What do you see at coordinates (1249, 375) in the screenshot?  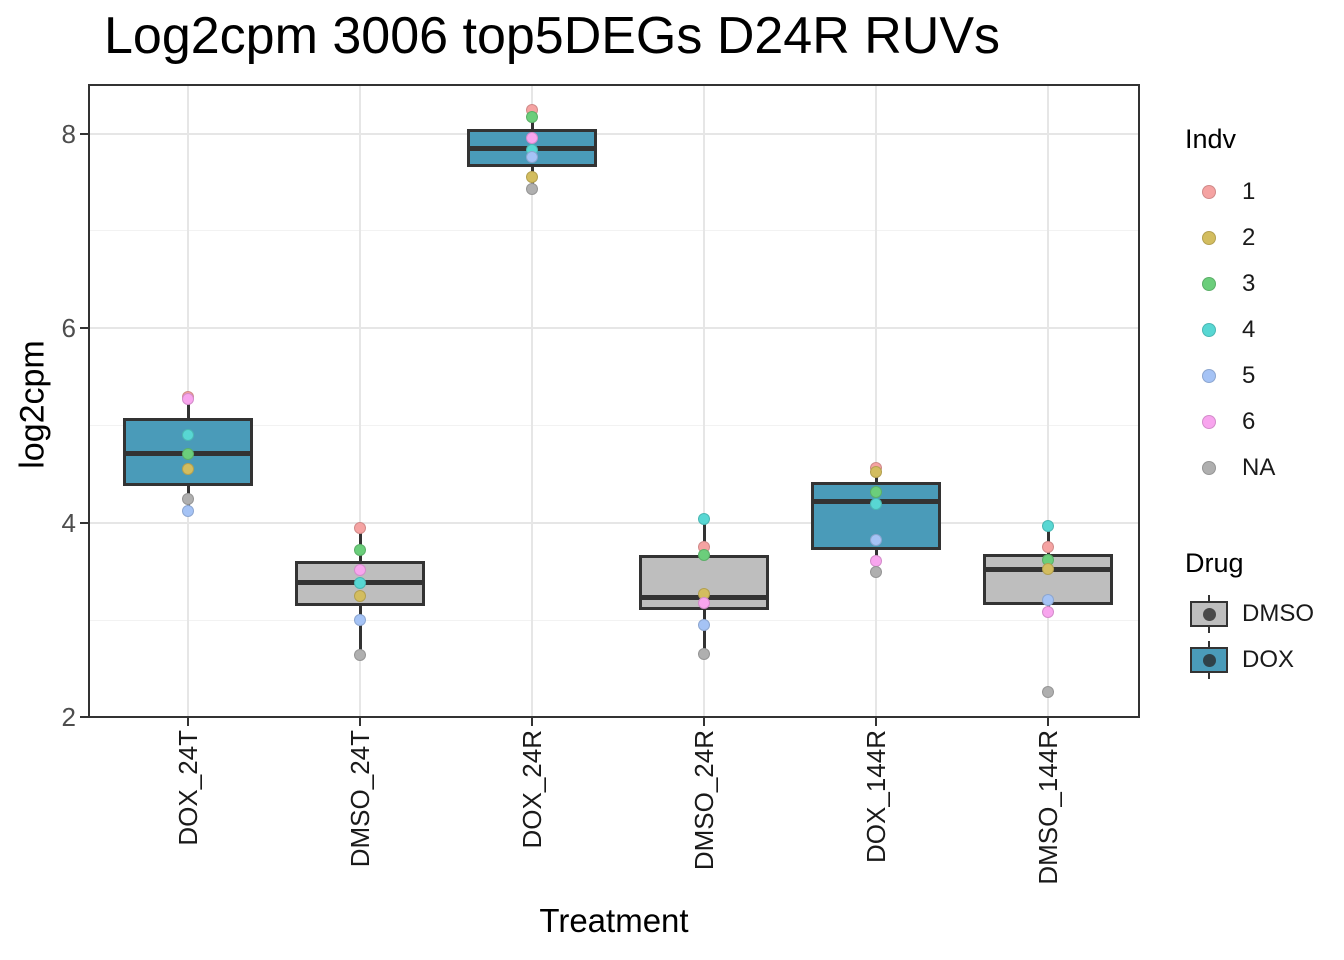 I see `legend-indv-label-5: 5` at bounding box center [1249, 375].